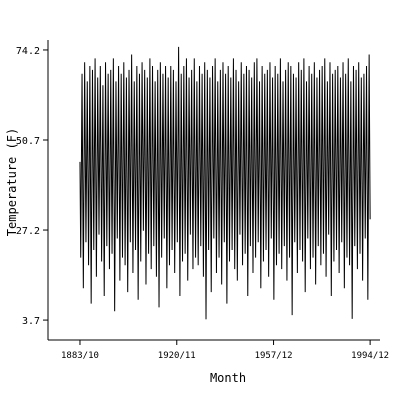 This screenshot has height=400, width=400. What do you see at coordinates (228, 378) in the screenshot?
I see `x-axis-label: Month` at bounding box center [228, 378].